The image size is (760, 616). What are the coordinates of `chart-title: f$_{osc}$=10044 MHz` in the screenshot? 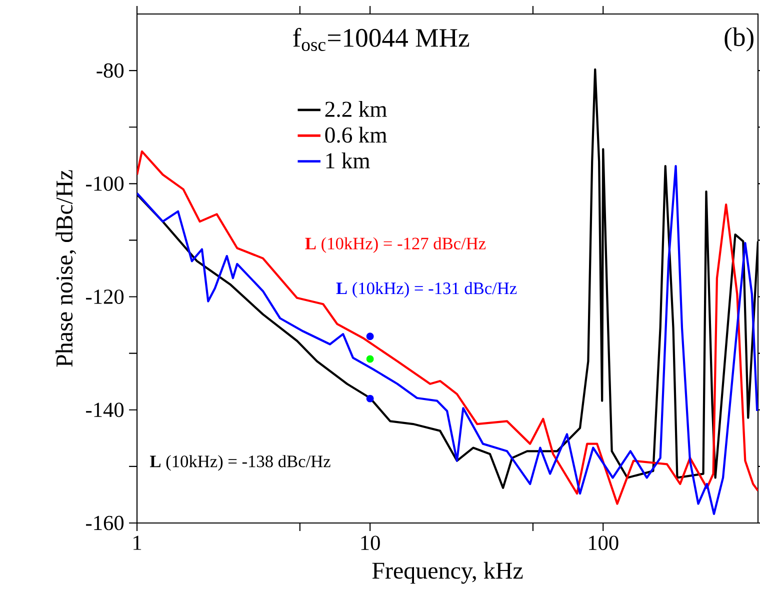 It's located at (381, 39).